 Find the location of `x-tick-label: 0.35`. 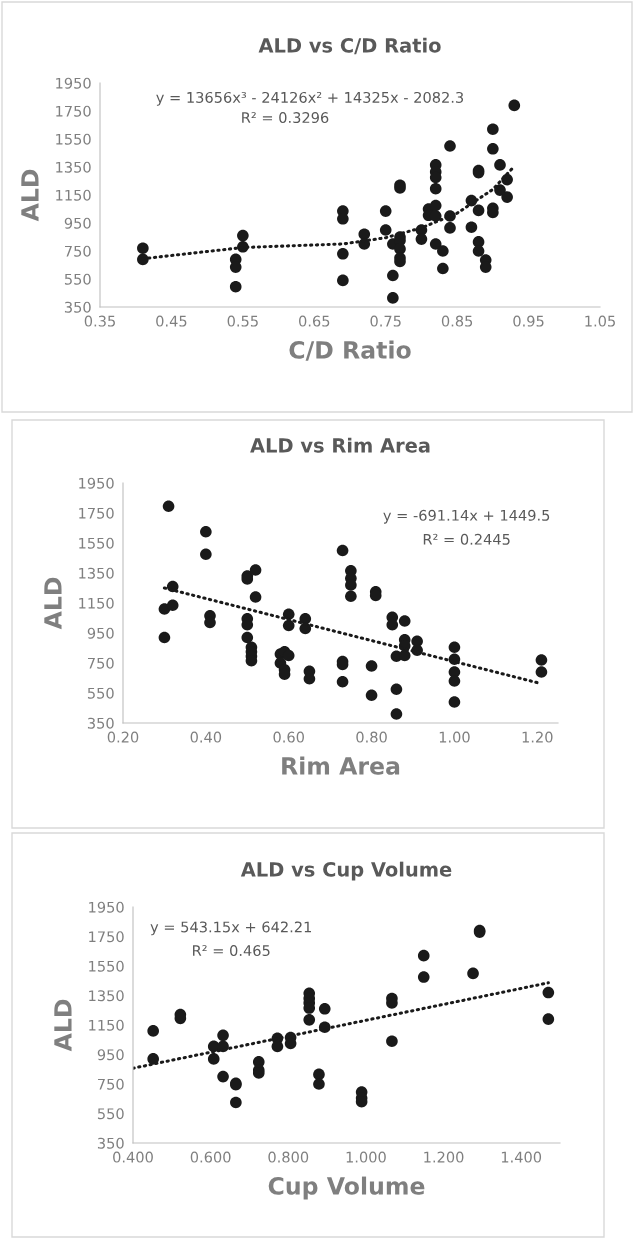

x-tick-label: 0.35 is located at coordinates (99, 321).